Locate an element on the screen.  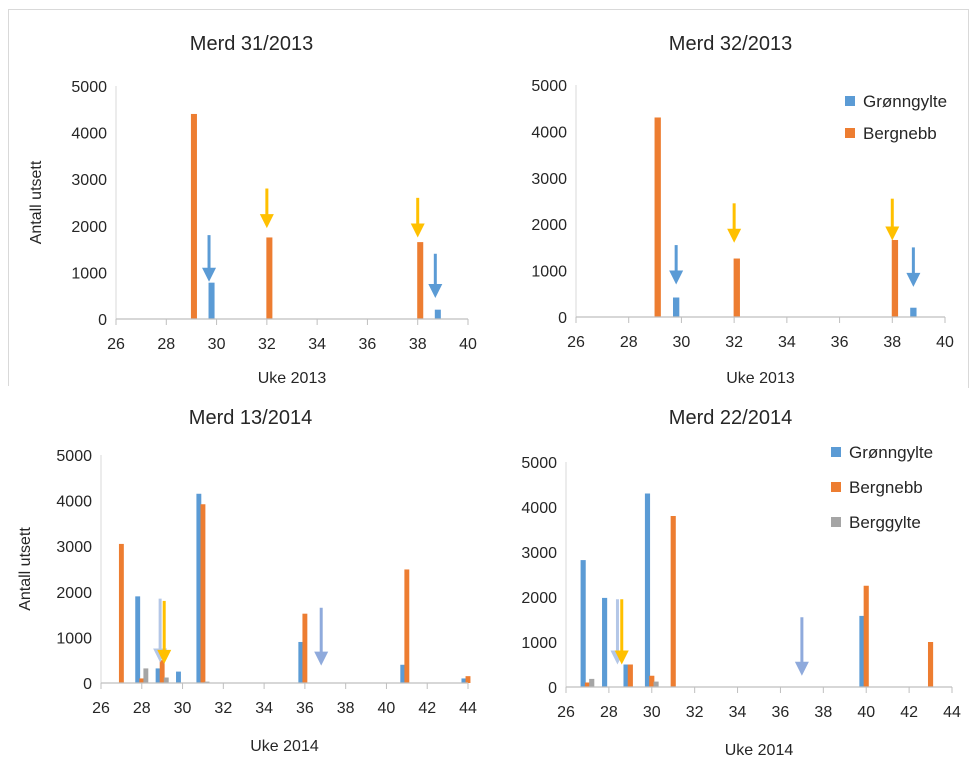
chart-title: Merd 13/2014 is located at coordinates (250, 418).